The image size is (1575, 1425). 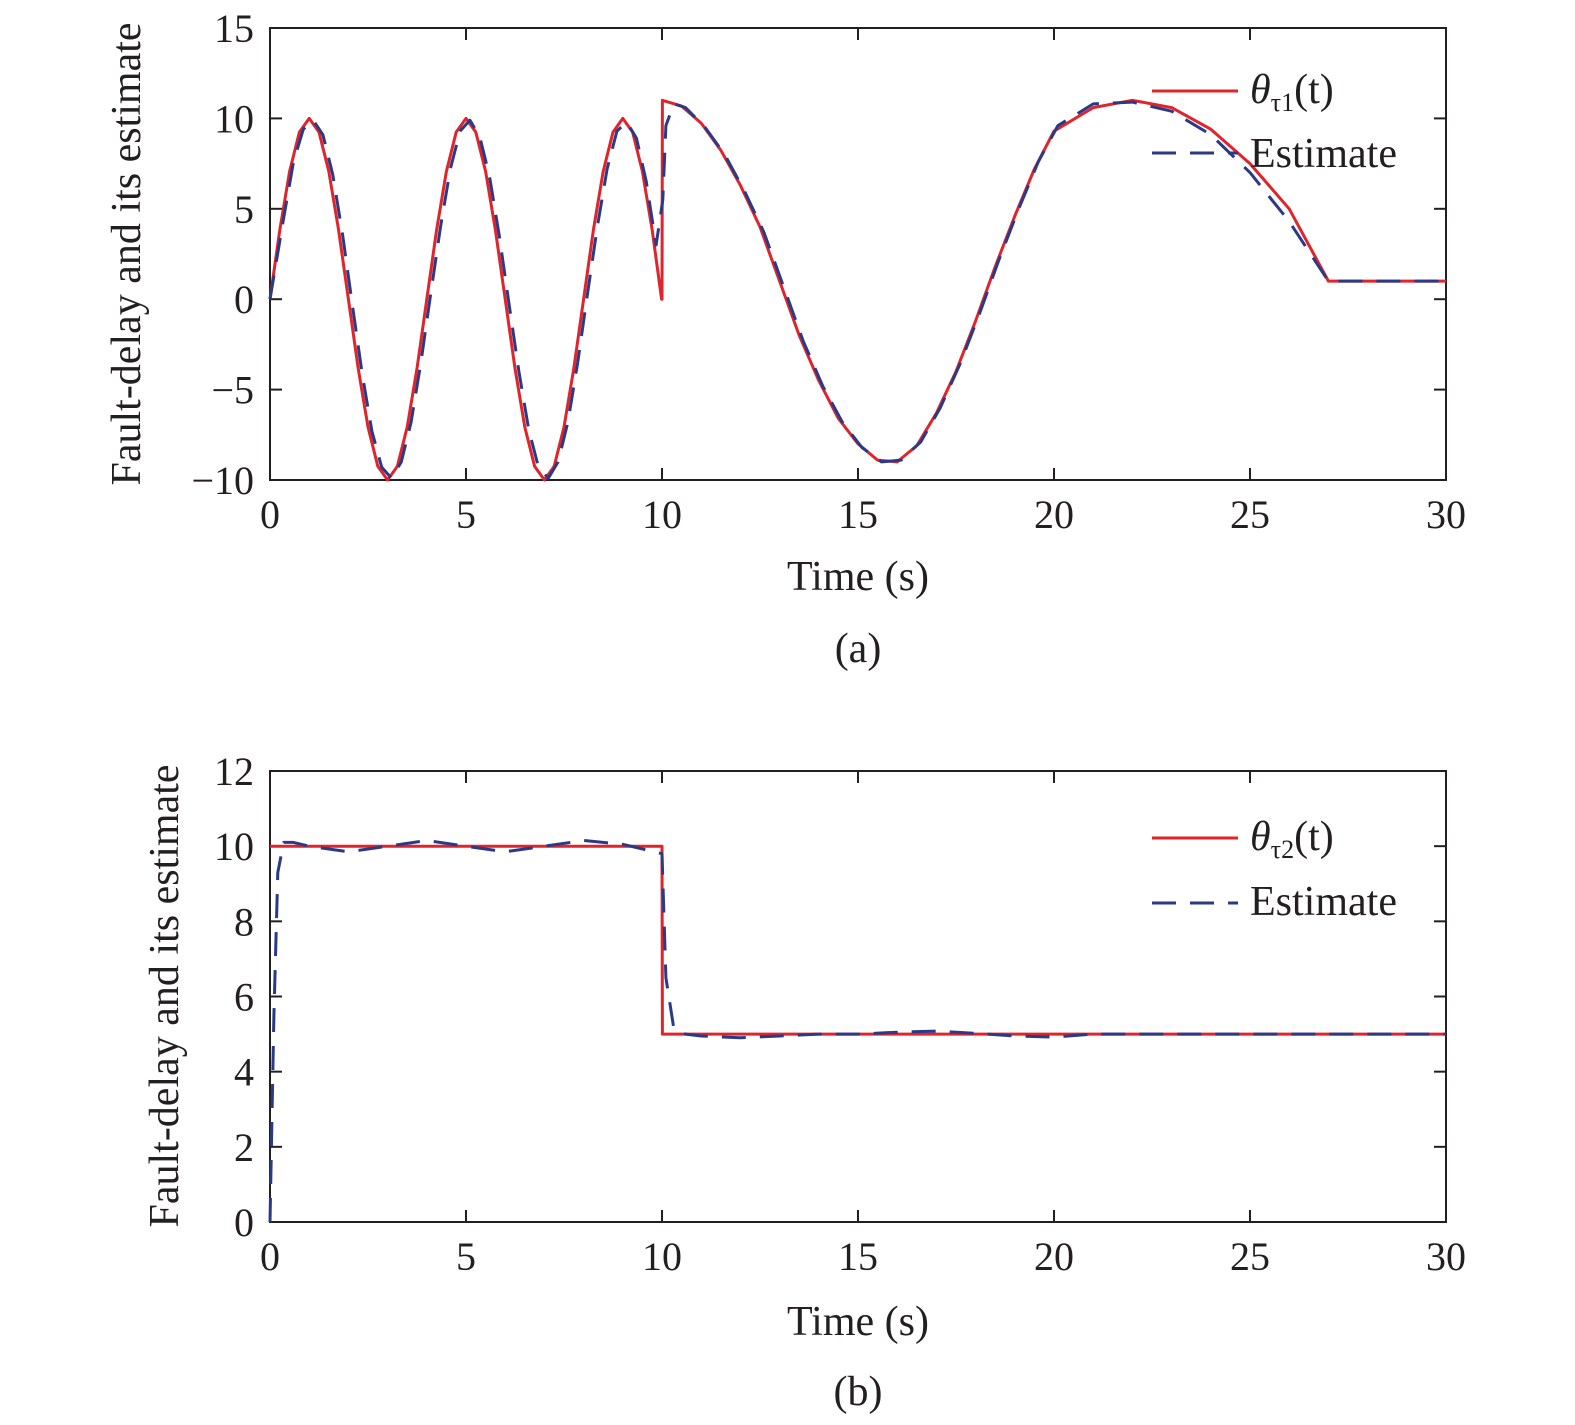 What do you see at coordinates (858, 514) in the screenshot?
I see `chart-a-x-tick-label: 15` at bounding box center [858, 514].